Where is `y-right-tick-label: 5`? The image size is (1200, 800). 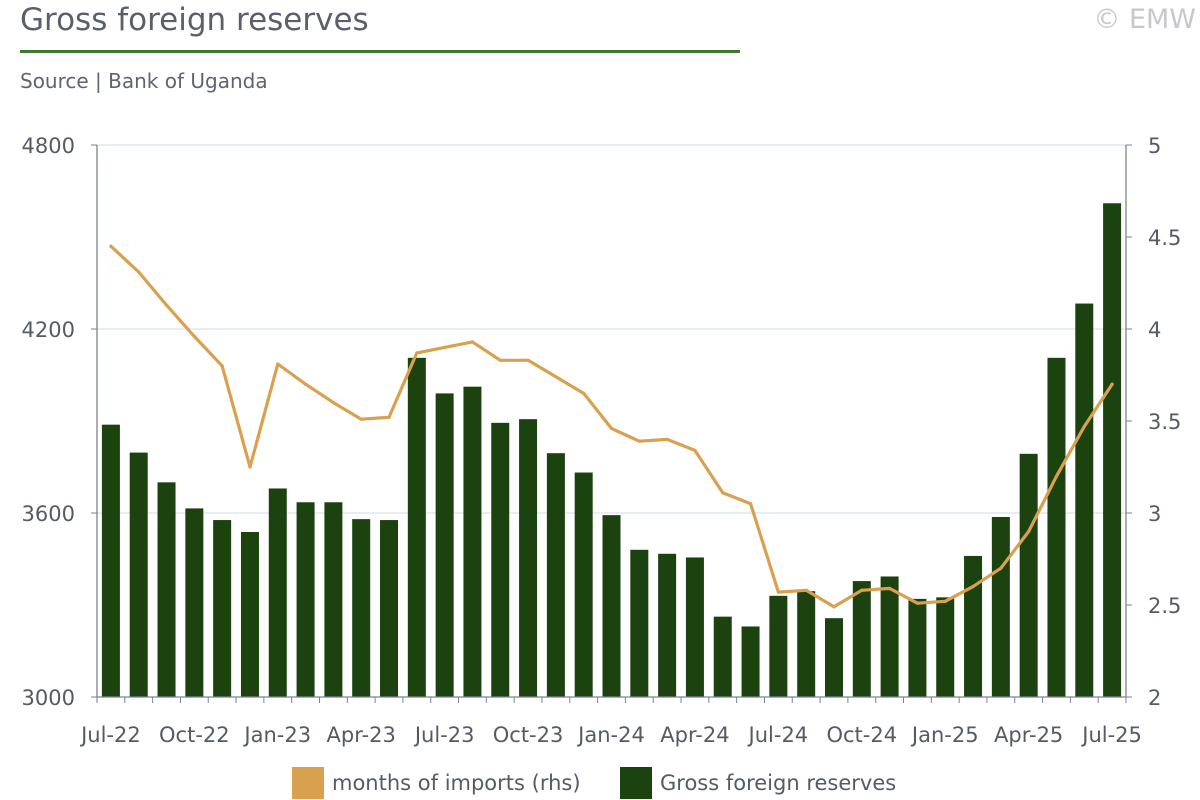 y-right-tick-label: 5 is located at coordinates (1154, 146).